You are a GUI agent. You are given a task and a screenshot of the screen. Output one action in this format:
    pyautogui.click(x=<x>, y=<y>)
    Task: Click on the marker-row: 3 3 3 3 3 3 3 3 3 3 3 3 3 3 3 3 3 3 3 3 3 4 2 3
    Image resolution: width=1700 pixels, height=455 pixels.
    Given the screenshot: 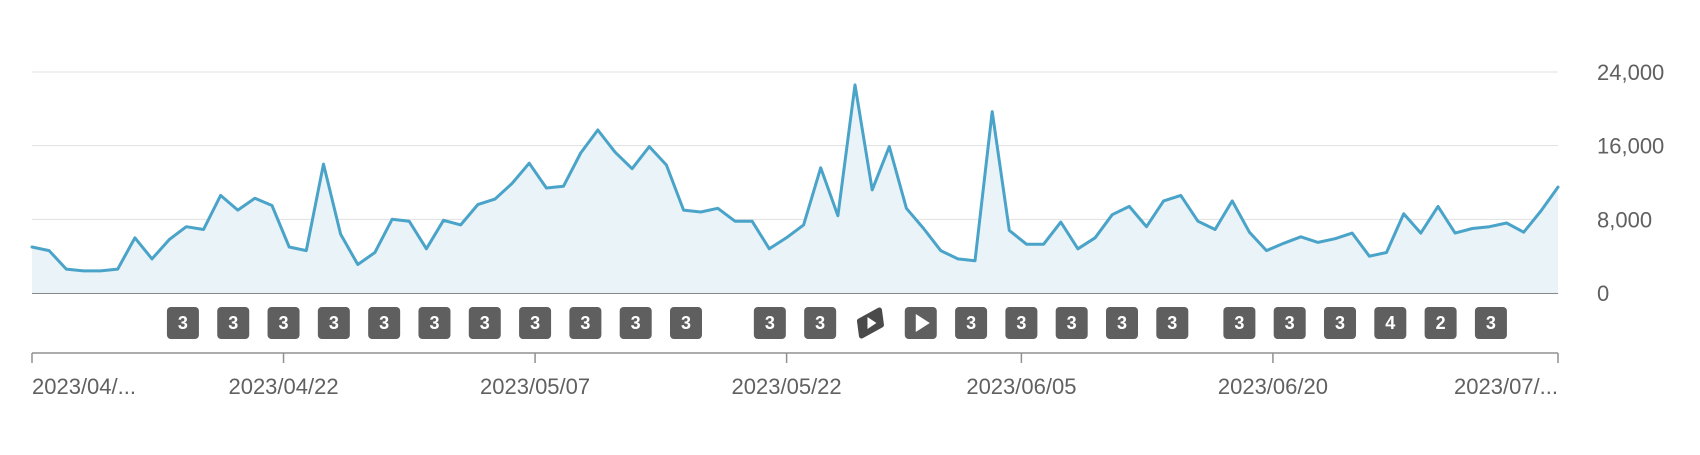 What is the action you would take?
    pyautogui.click(x=836, y=323)
    